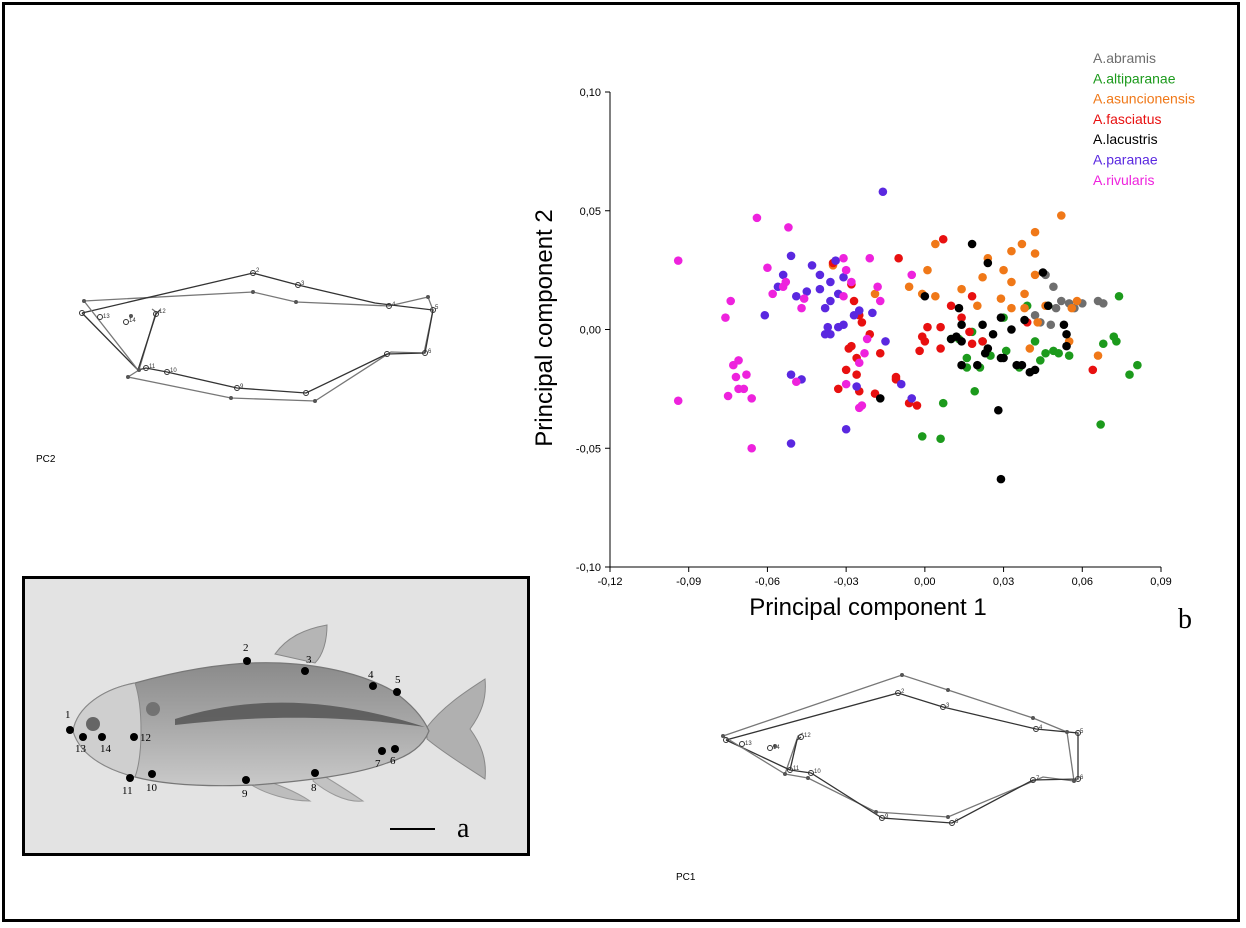  Describe the element at coordinates (924, 582) in the screenshot. I see `x-tick-label: 0,00` at that location.